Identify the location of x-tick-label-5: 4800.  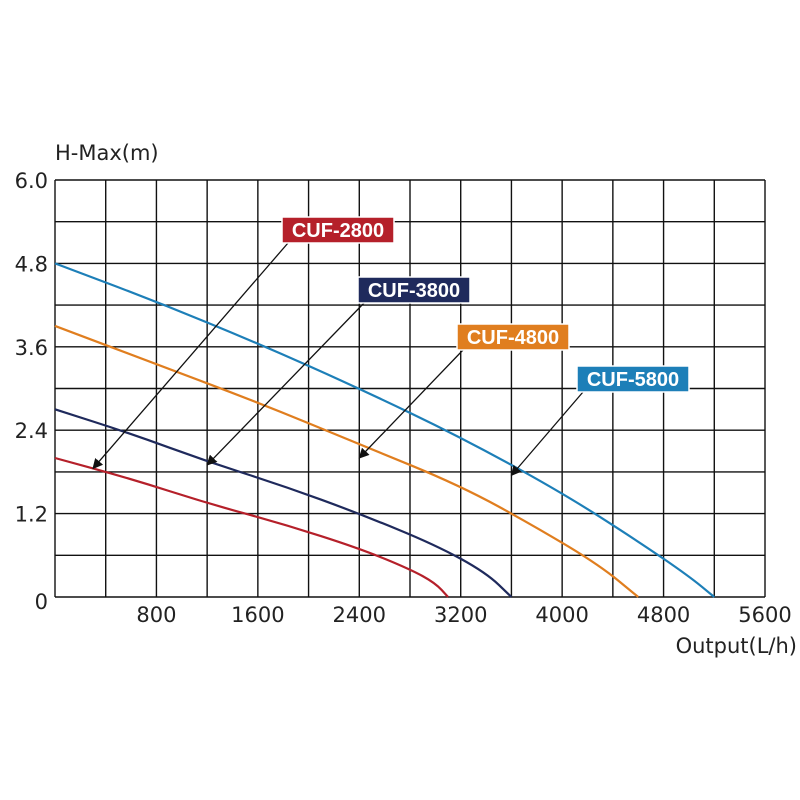
(663, 615).